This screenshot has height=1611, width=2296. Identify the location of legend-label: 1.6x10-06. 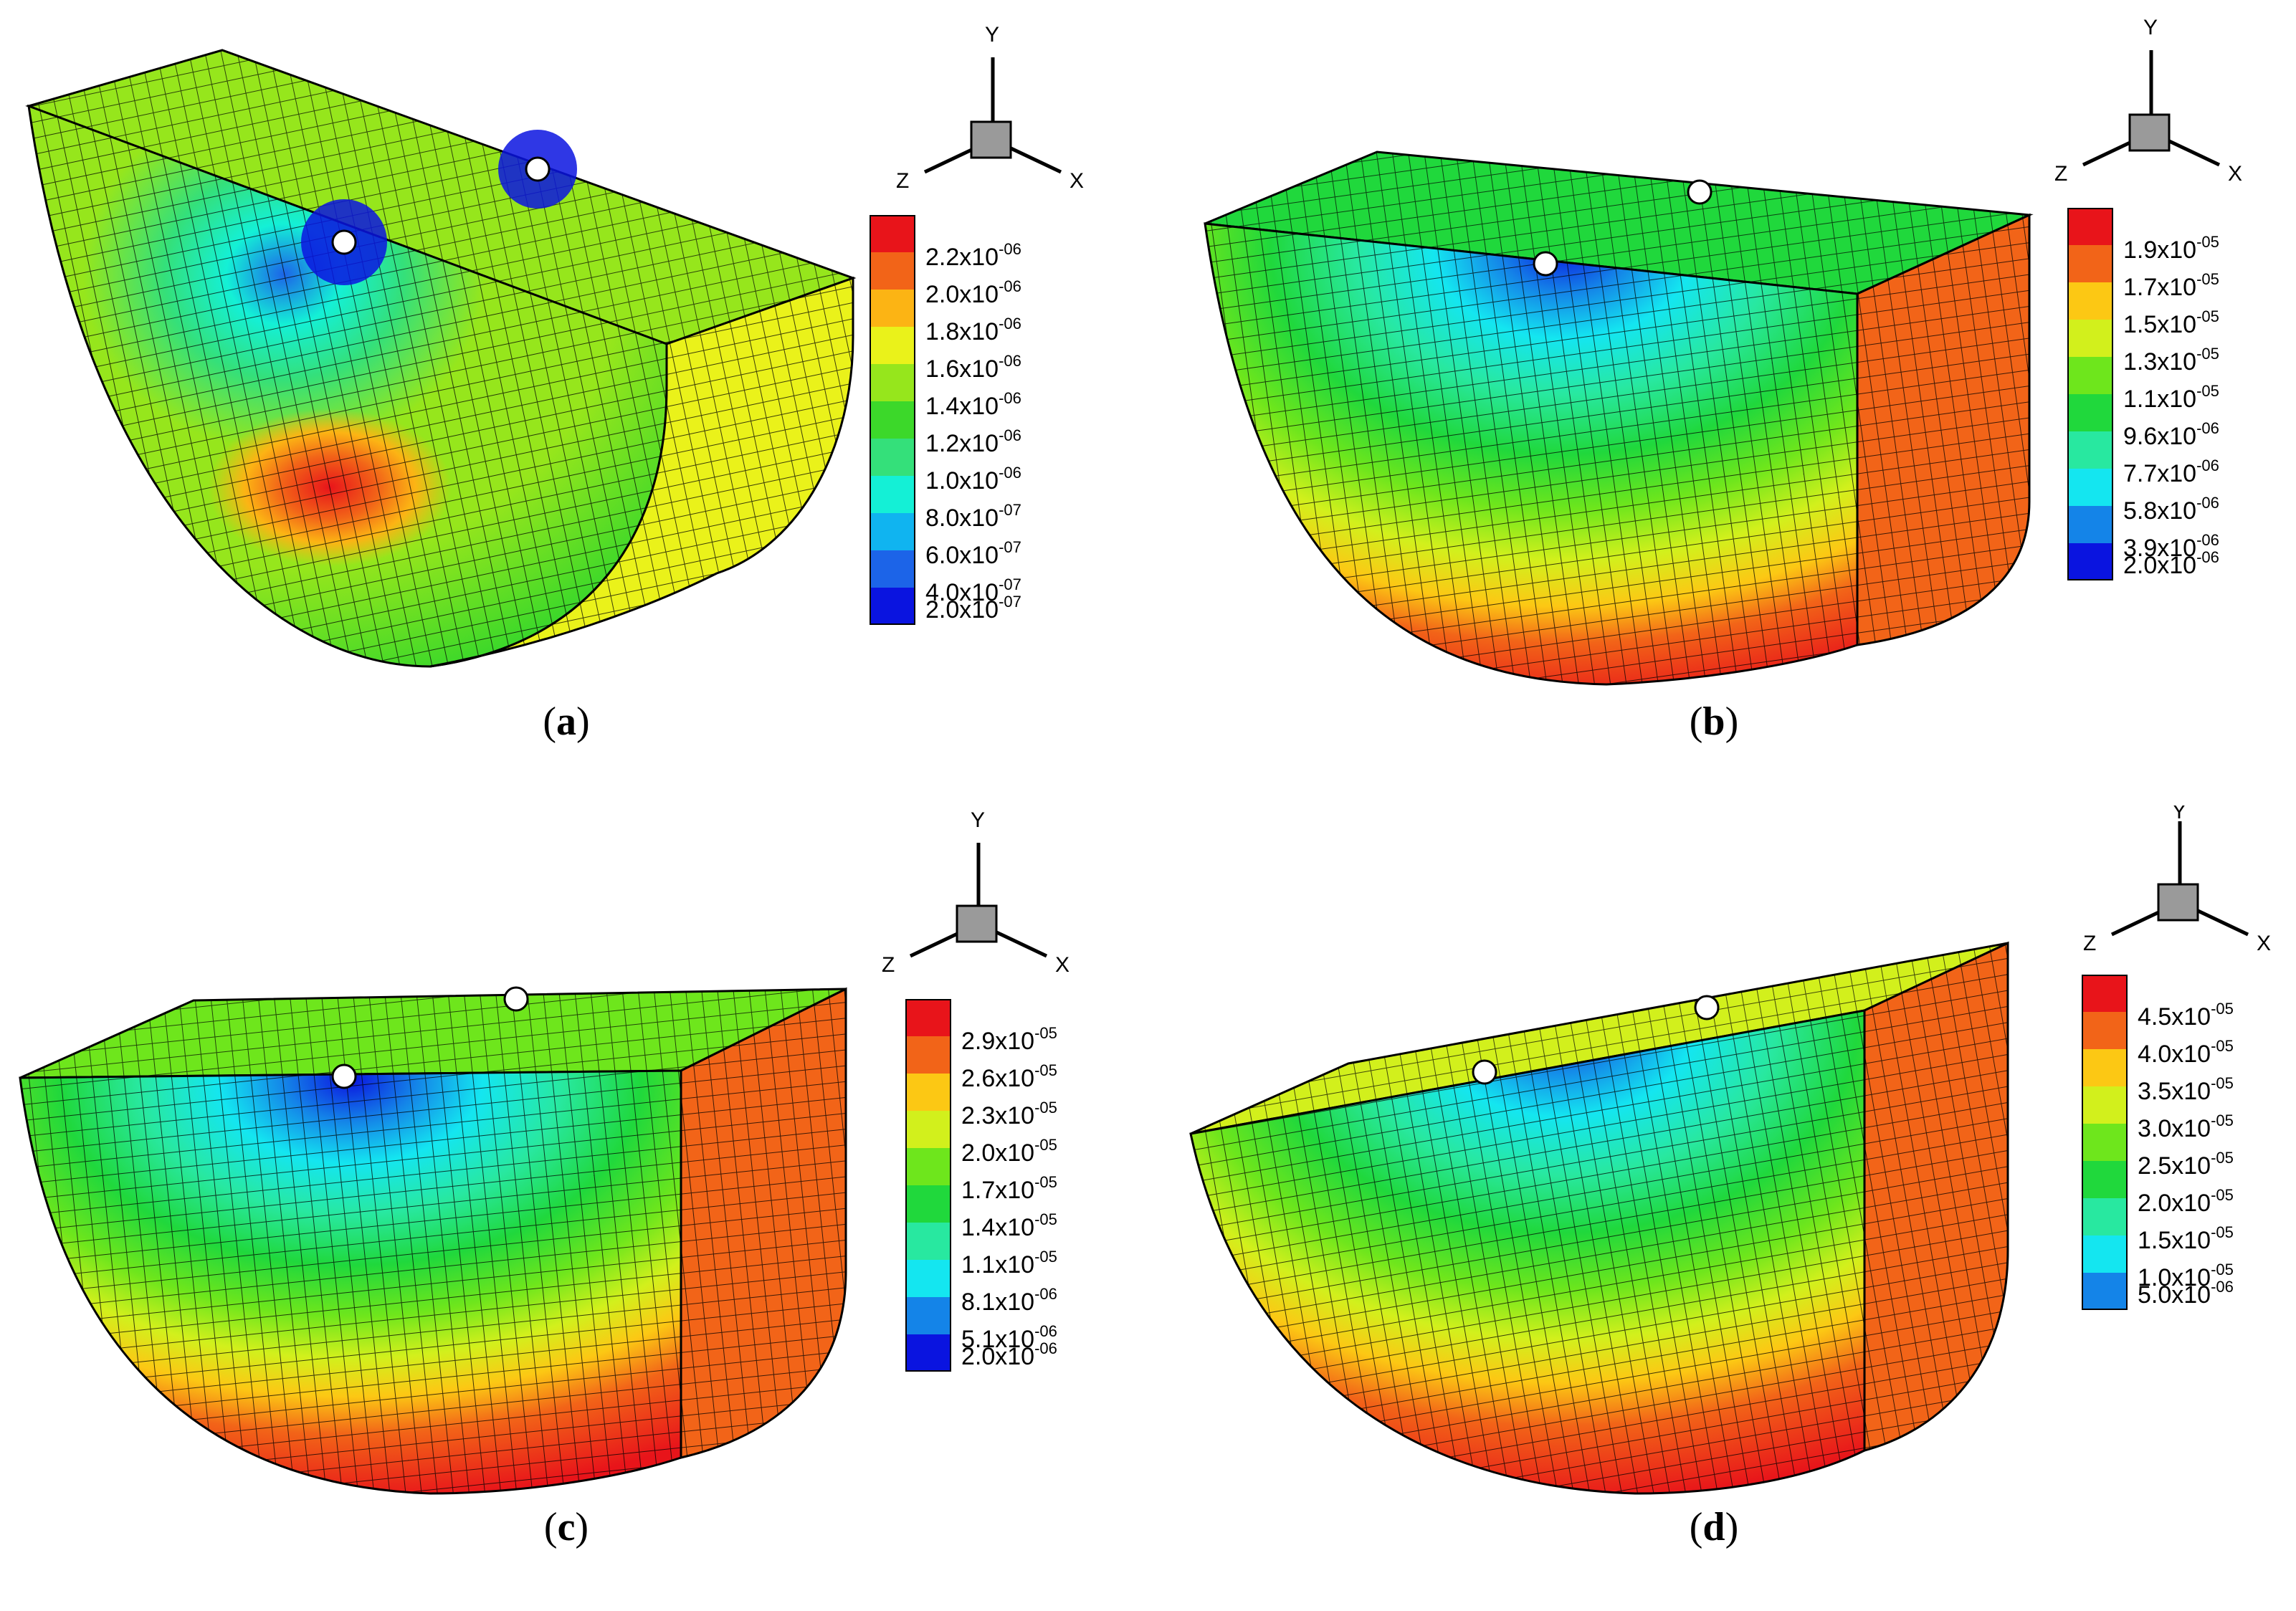
(973, 367).